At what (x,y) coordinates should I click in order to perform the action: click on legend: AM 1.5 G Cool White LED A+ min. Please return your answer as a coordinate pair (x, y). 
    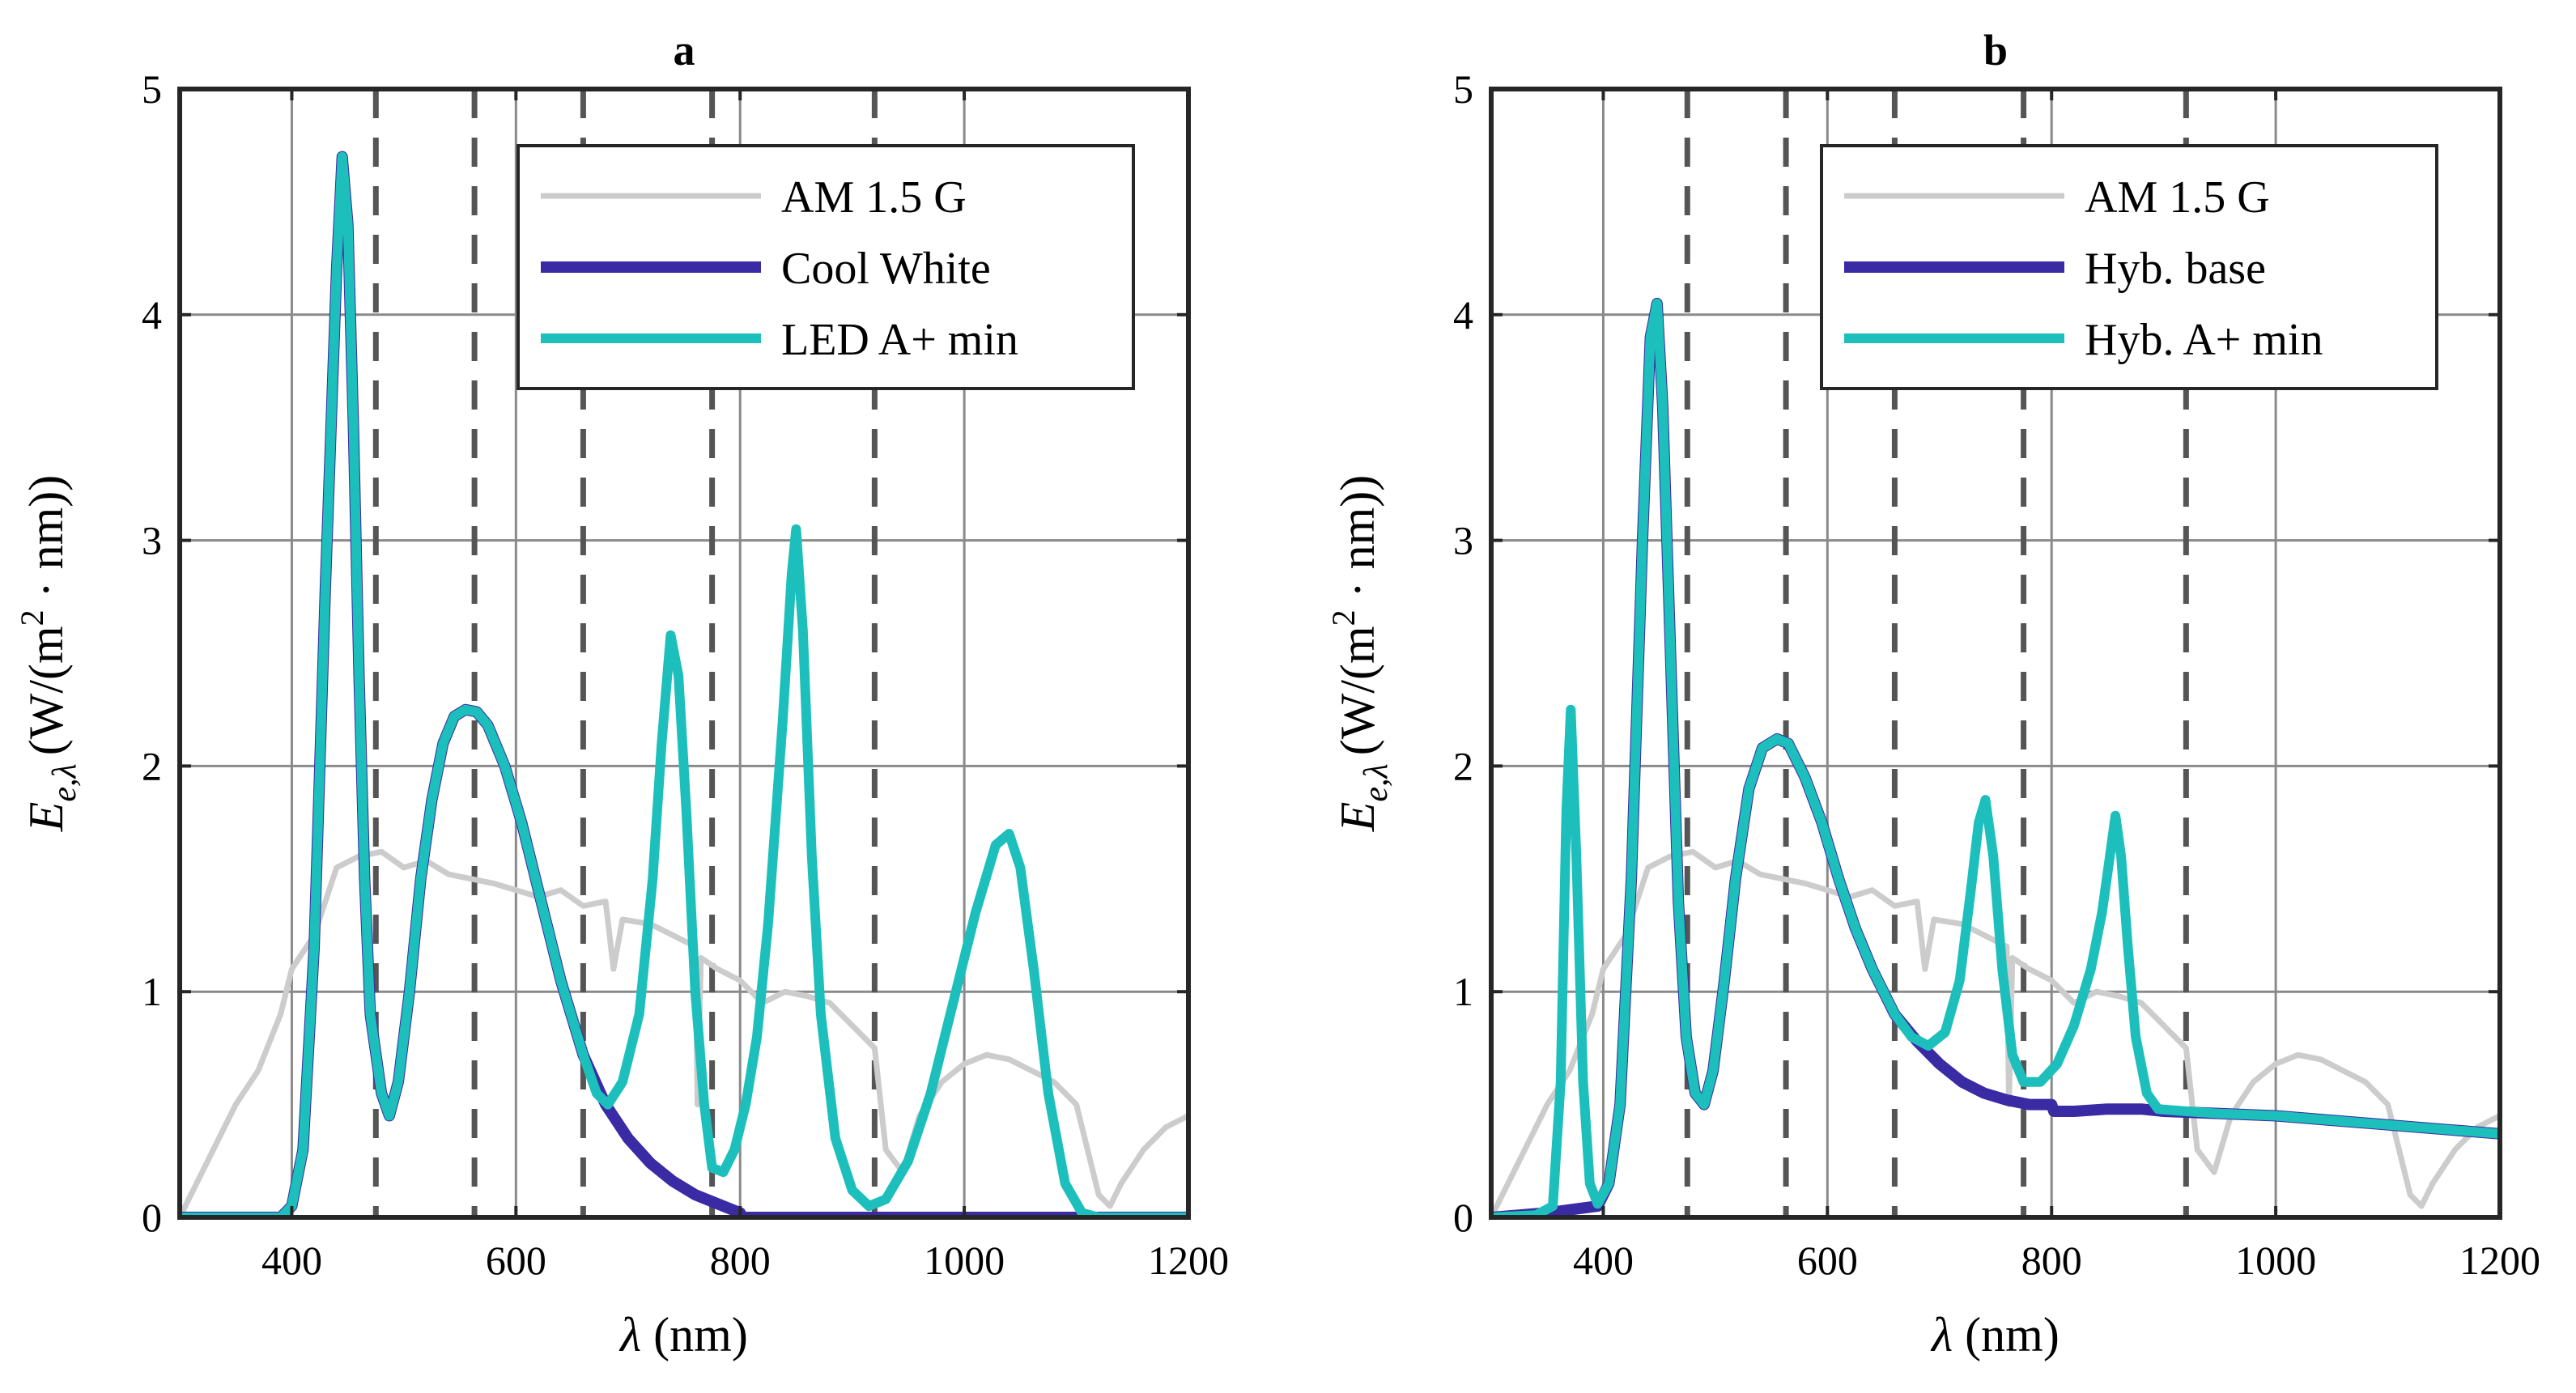
    Looking at the image, I should click on (825, 267).